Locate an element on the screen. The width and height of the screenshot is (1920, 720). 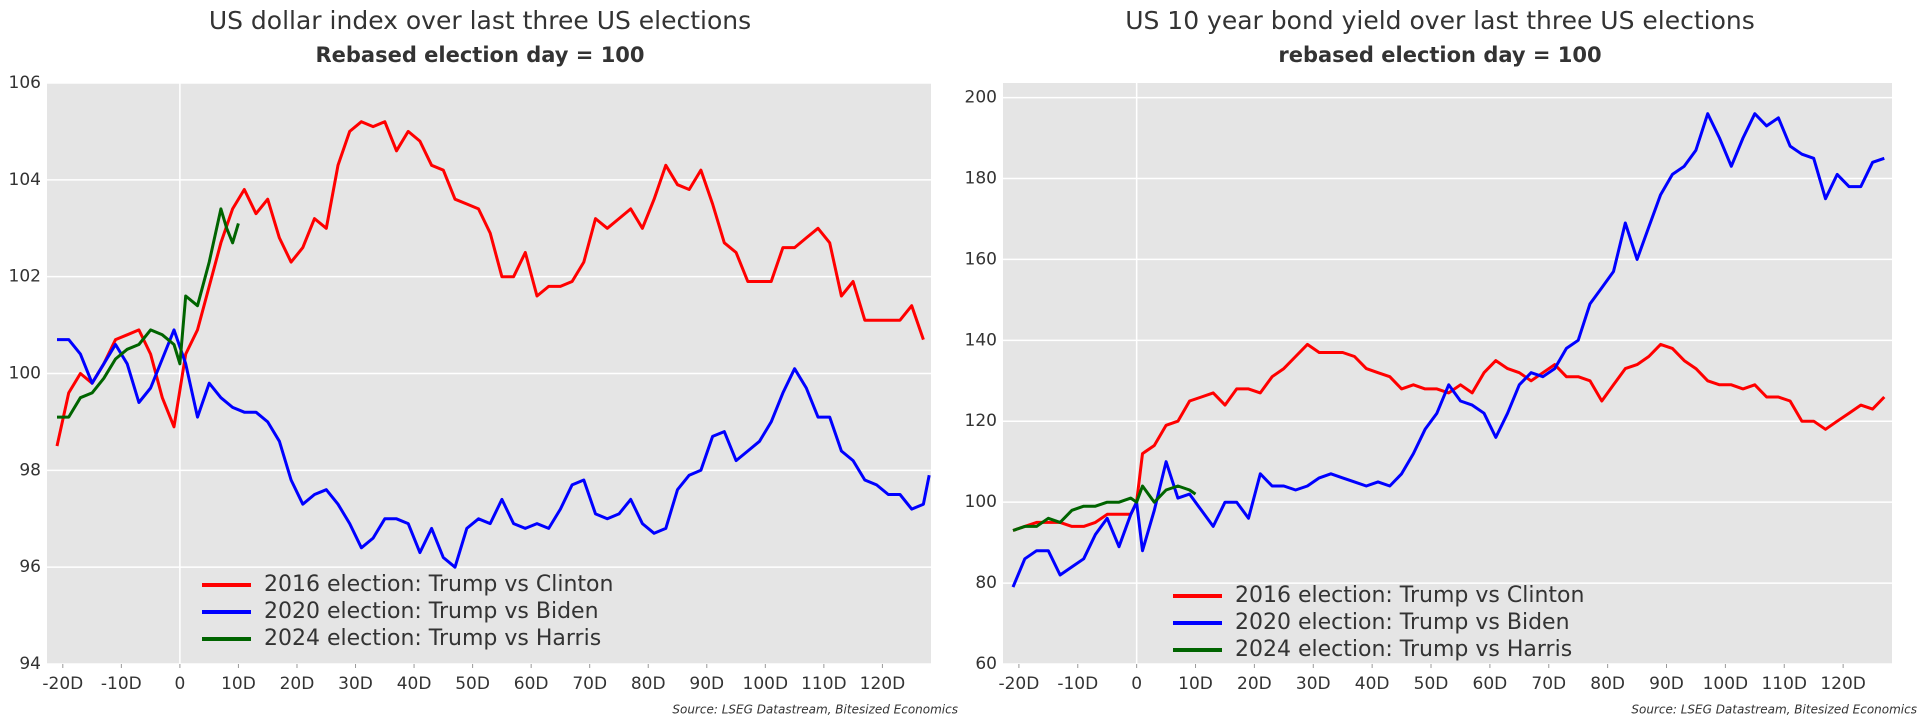
y-tick-label: 104 is located at coordinates (25, 180).